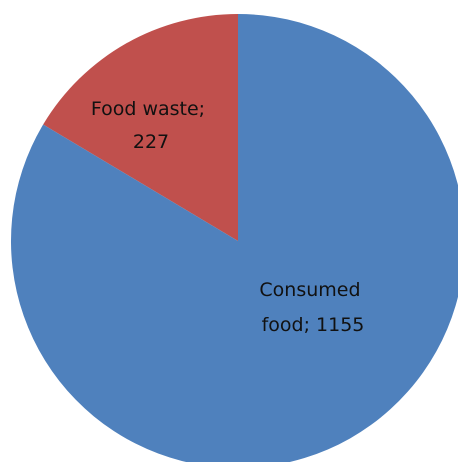 The height and width of the screenshot is (462, 458). I want to click on slice-label-consumed-food: Consumed food; 1155, so click(312, 307).